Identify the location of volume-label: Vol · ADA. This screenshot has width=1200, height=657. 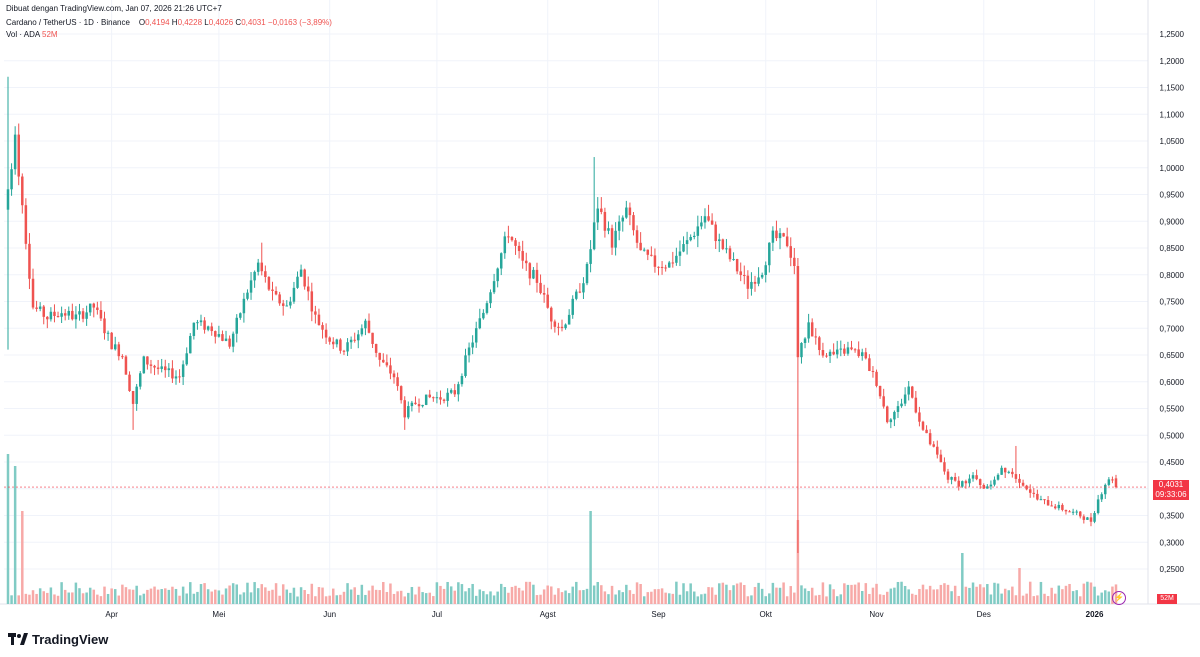
(23, 34).